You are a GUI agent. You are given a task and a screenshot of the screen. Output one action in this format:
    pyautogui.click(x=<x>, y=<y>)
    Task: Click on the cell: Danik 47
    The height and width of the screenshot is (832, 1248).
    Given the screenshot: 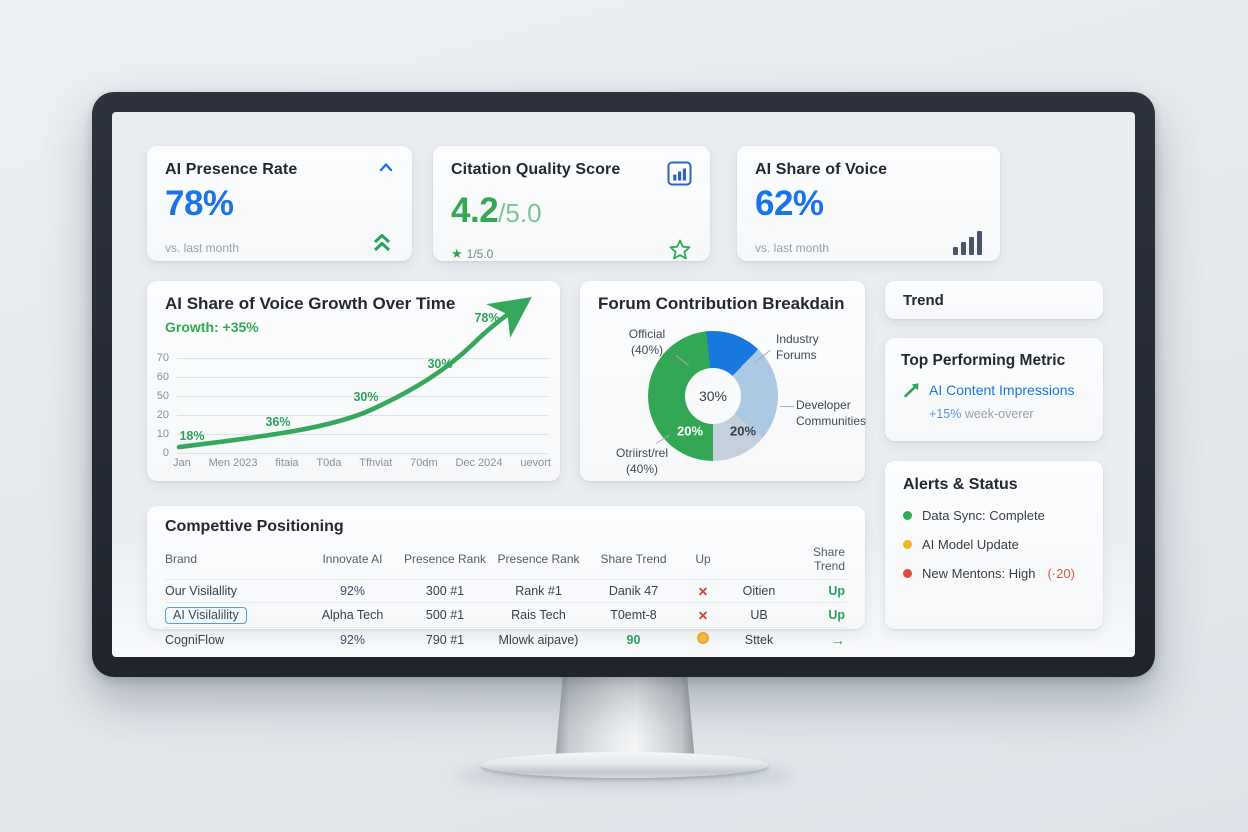 What is the action you would take?
    pyautogui.click(x=633, y=591)
    